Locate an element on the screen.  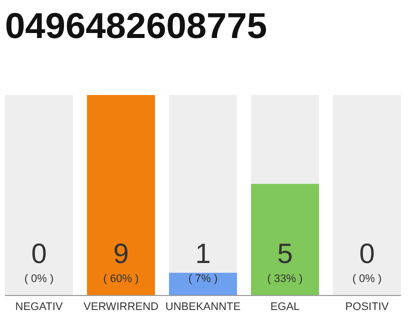
annotation: ( 7% ) is located at coordinates (203, 279).